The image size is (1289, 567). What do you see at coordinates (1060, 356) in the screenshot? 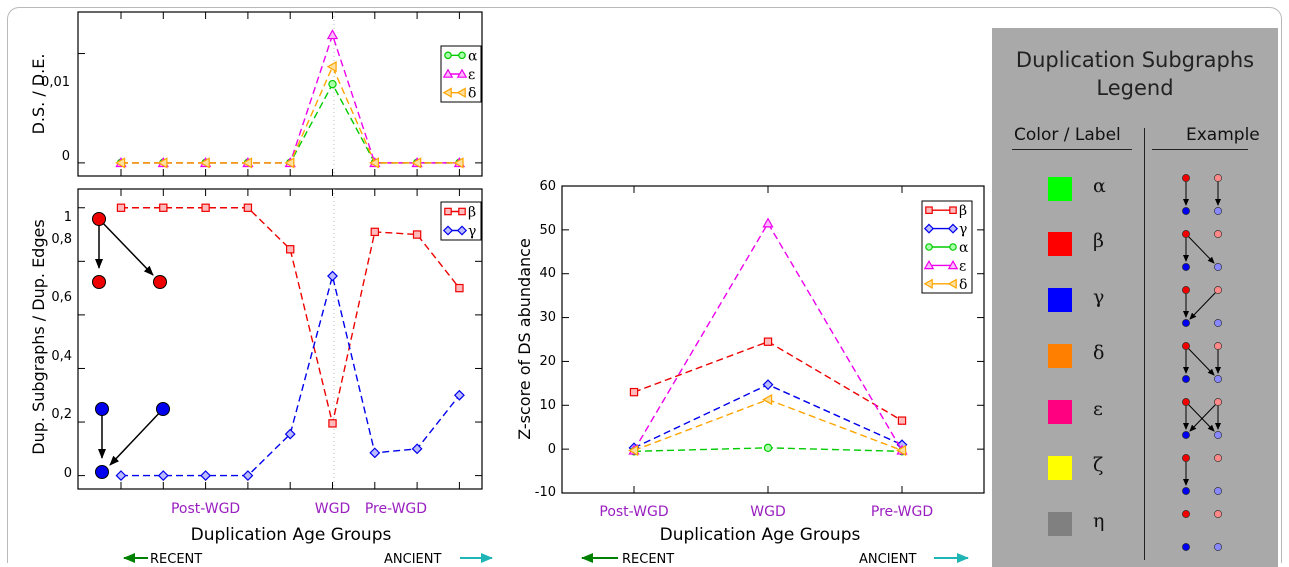
I see `legend-swatch-delta` at bounding box center [1060, 356].